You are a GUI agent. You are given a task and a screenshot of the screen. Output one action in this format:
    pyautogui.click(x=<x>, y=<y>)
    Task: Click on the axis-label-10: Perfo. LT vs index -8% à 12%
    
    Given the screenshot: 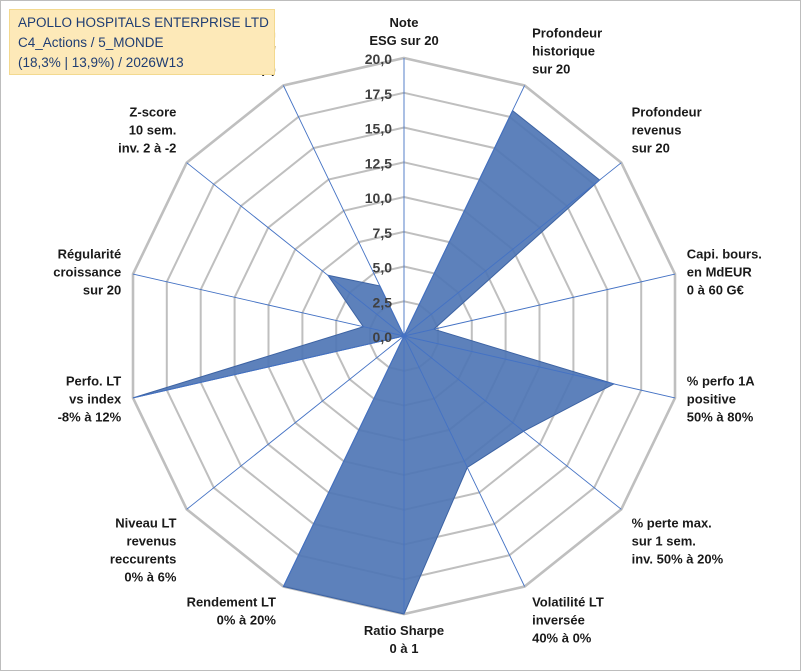 What is the action you would take?
    pyautogui.click(x=90, y=399)
    